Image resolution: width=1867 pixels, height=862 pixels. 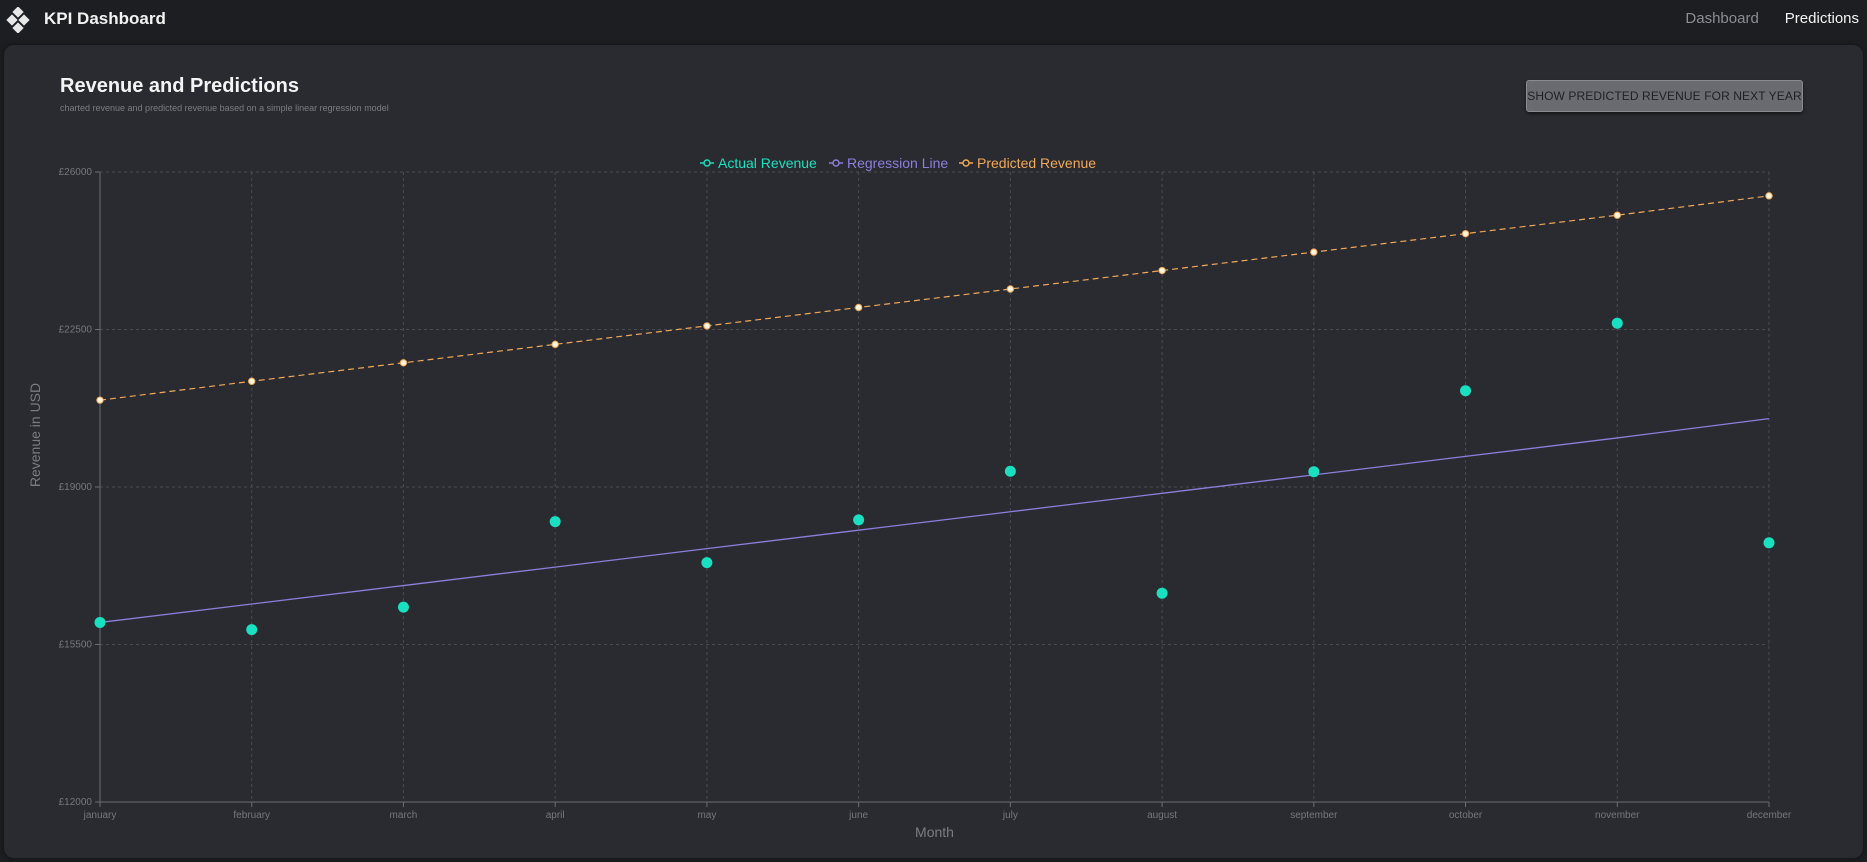 What do you see at coordinates (1821, 18) in the screenshot?
I see `nav-link-predictions: Predictions` at bounding box center [1821, 18].